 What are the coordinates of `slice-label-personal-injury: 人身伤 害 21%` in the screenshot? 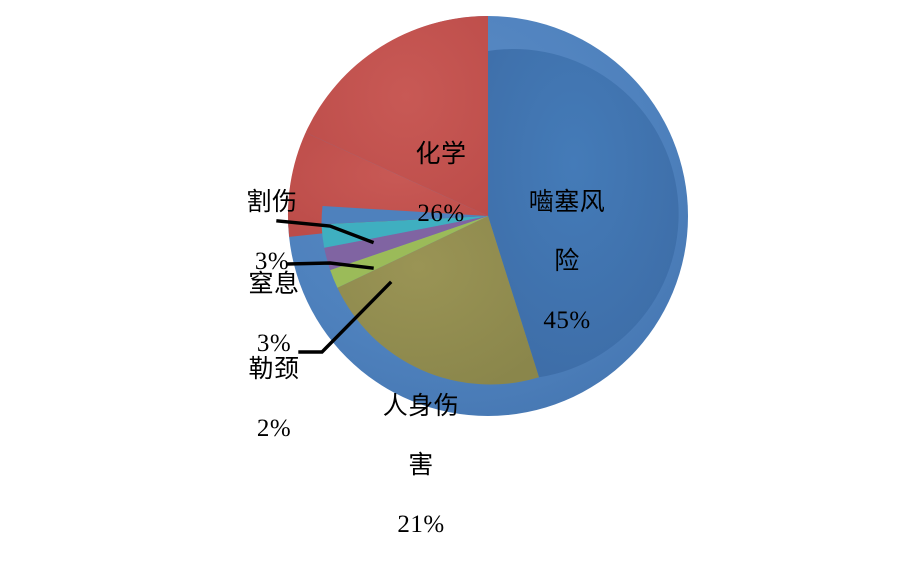 It's located at (421, 465).